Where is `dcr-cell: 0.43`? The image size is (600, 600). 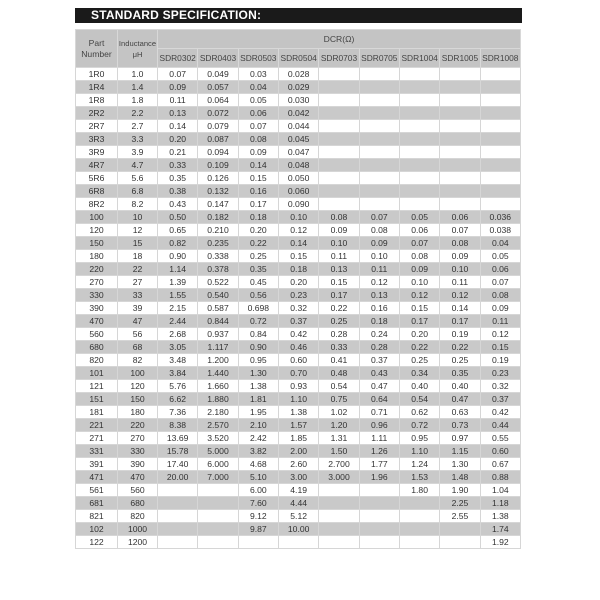
dcr-cell: 0.43 is located at coordinates (177, 204).